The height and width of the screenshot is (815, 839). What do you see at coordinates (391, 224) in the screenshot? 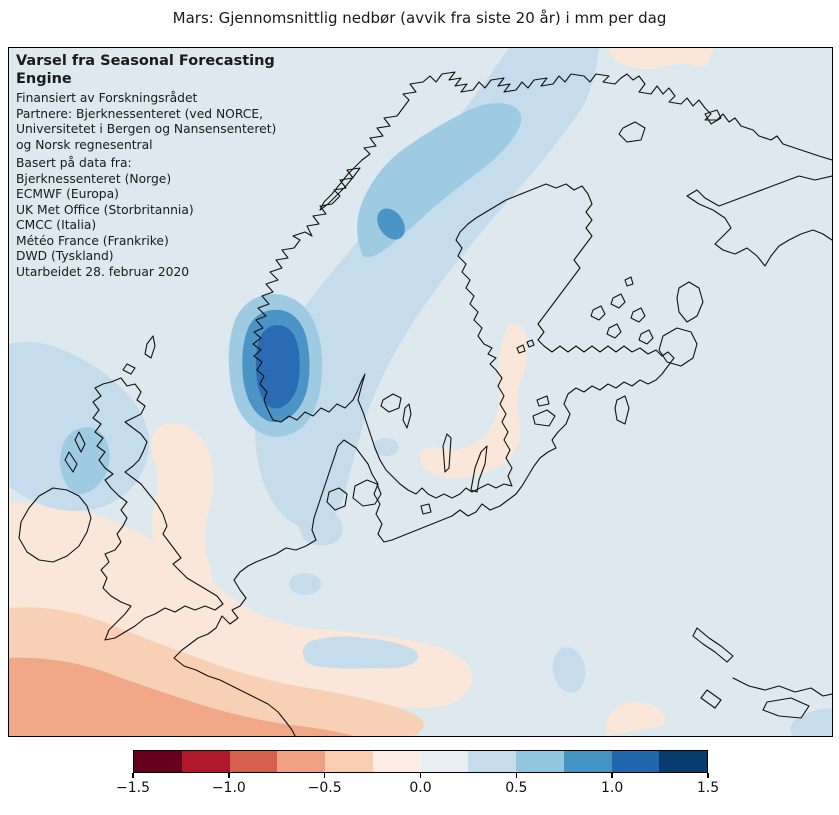
I see `anomaly-region-lofoten-inner` at bounding box center [391, 224].